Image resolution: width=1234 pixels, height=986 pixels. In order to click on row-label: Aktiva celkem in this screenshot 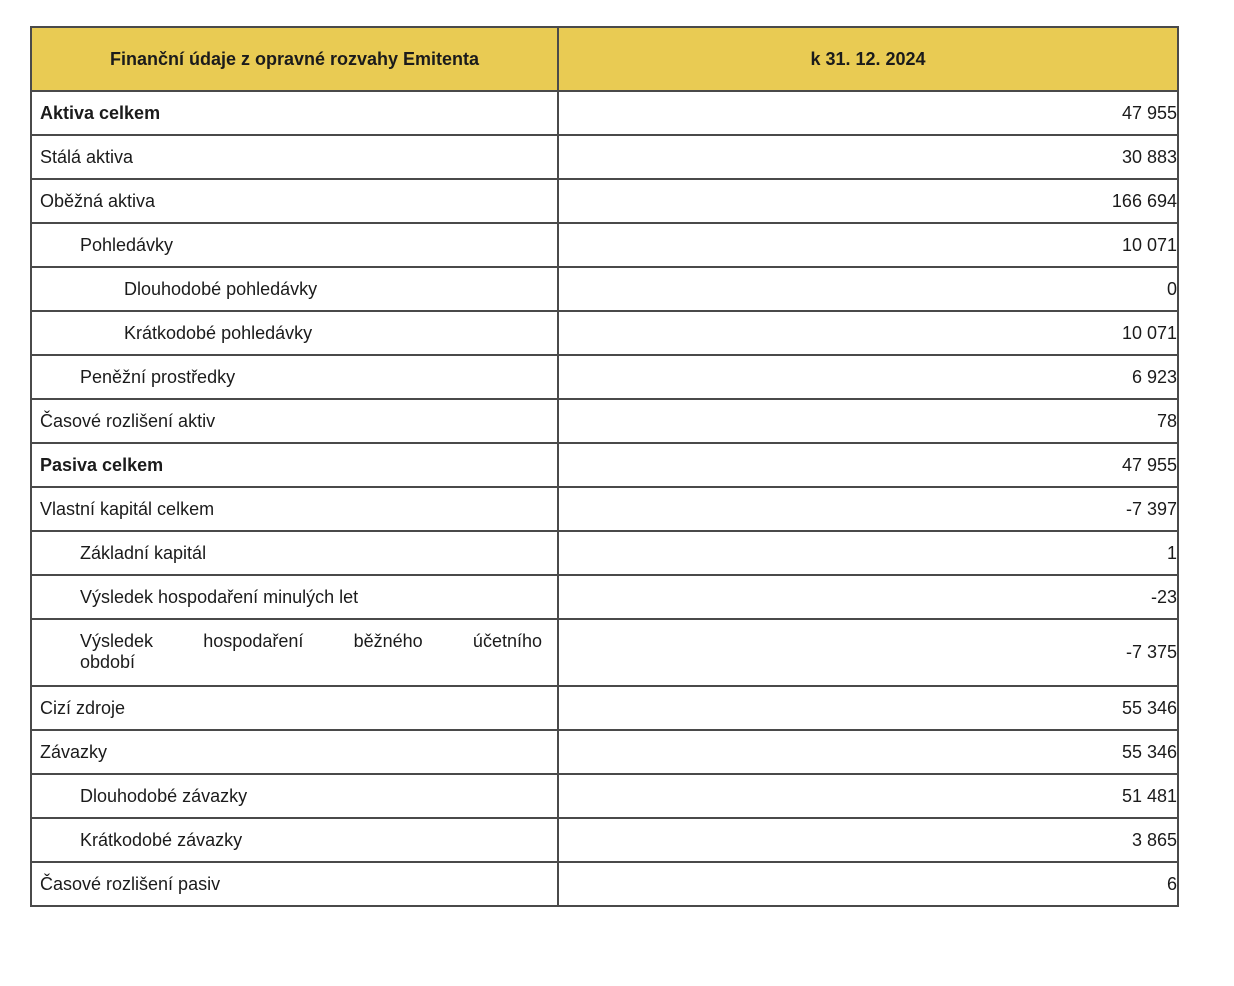, I will do `click(100, 112)`.